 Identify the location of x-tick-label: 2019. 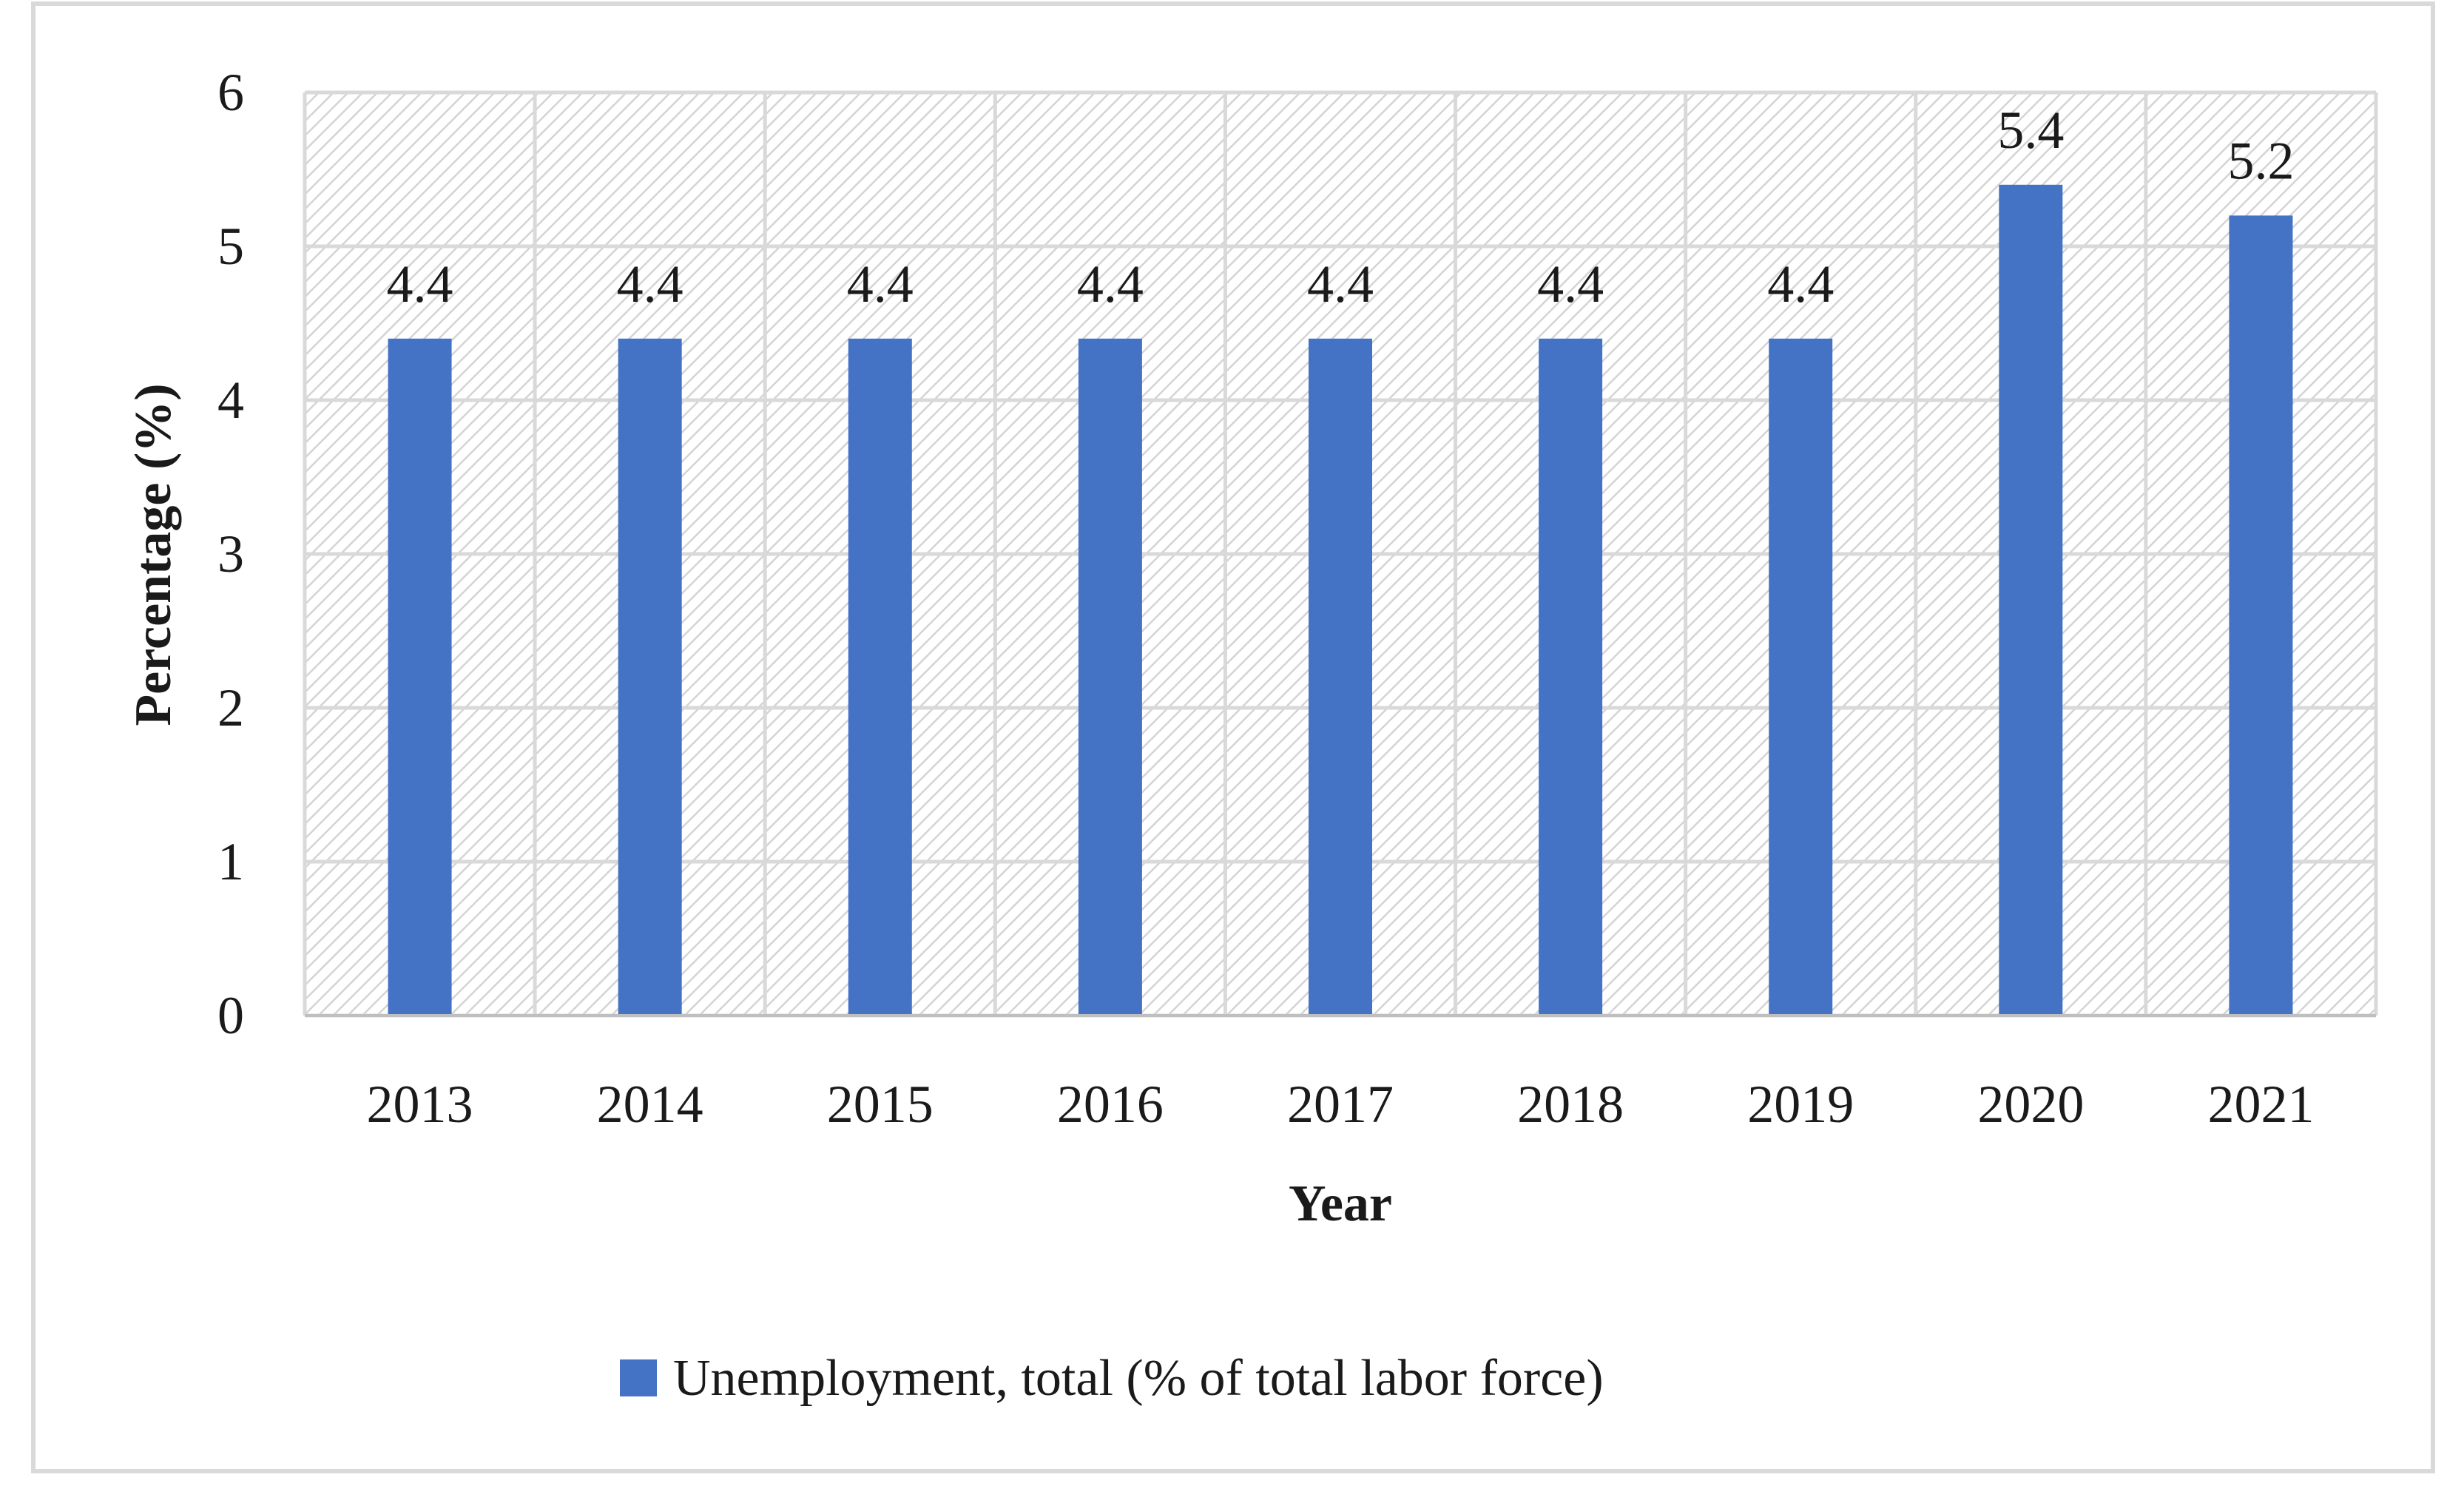
(1801, 1104).